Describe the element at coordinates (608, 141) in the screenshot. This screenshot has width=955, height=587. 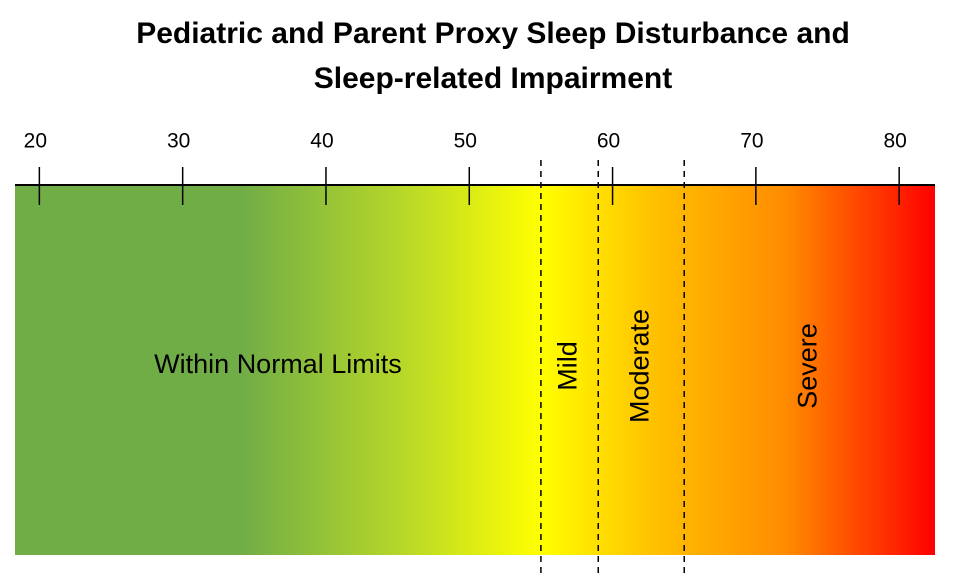
I see `x-tick-label: 60` at that location.